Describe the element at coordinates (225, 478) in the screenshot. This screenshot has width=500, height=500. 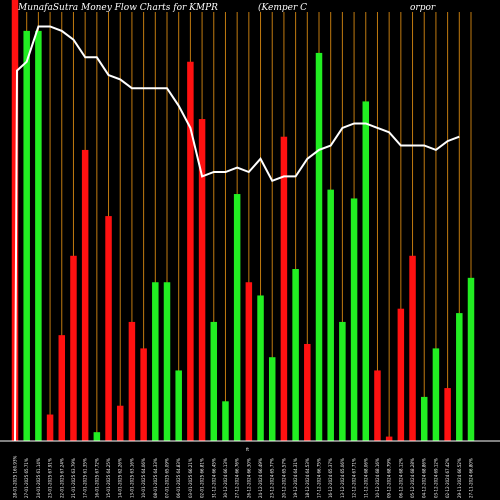
I see `x-tick-label: 30-12-2024 66.13%` at that location.